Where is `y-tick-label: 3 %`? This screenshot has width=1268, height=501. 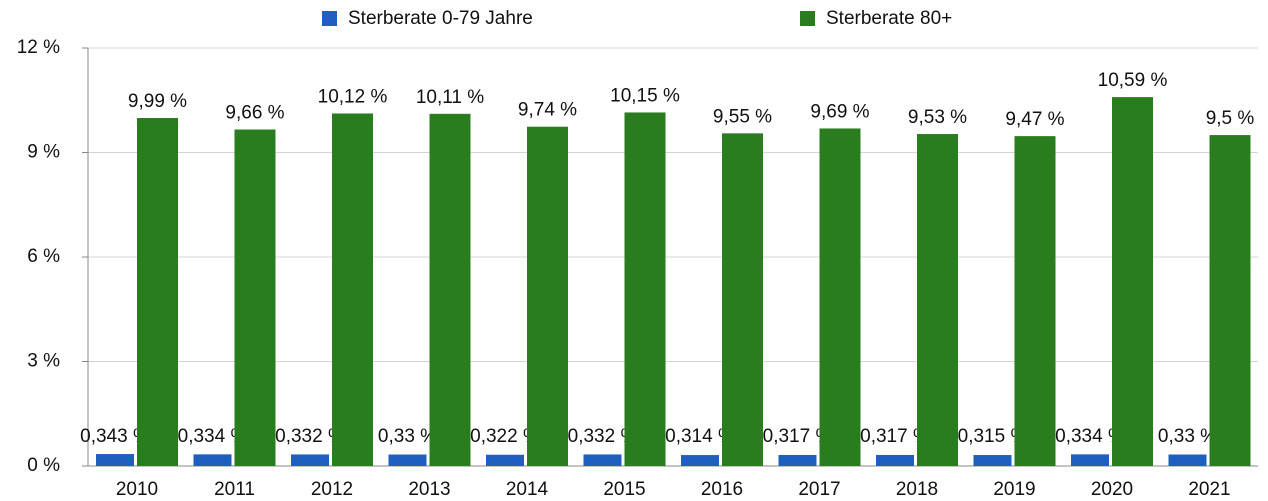 y-tick-label: 3 % is located at coordinates (43, 361).